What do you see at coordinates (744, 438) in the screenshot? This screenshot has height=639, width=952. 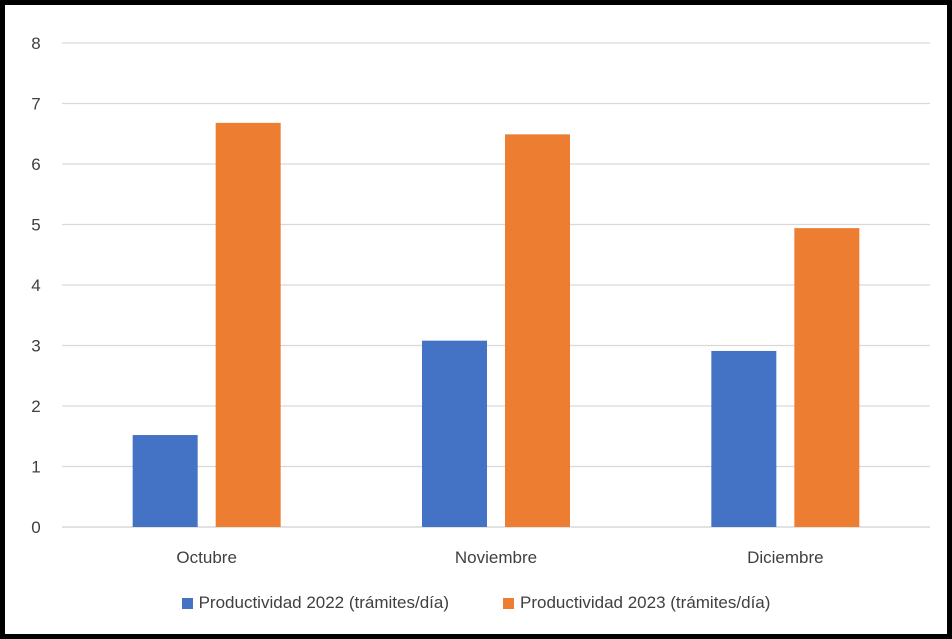 I see `bar-series-1-diciembre` at bounding box center [744, 438].